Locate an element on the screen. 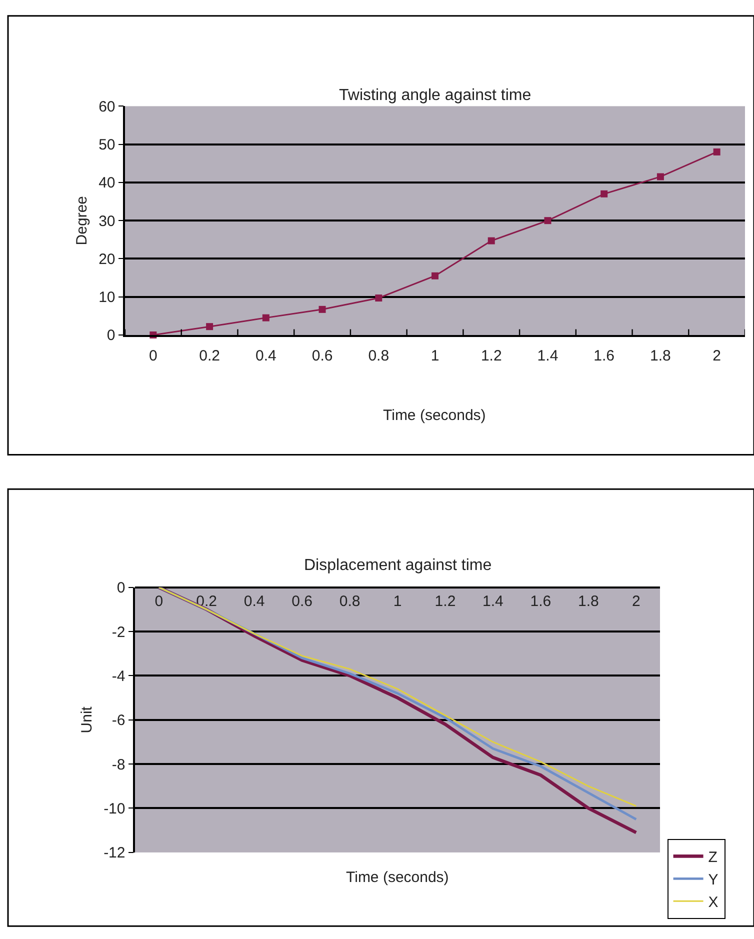  y-tick-label: -12 is located at coordinates (115, 853).